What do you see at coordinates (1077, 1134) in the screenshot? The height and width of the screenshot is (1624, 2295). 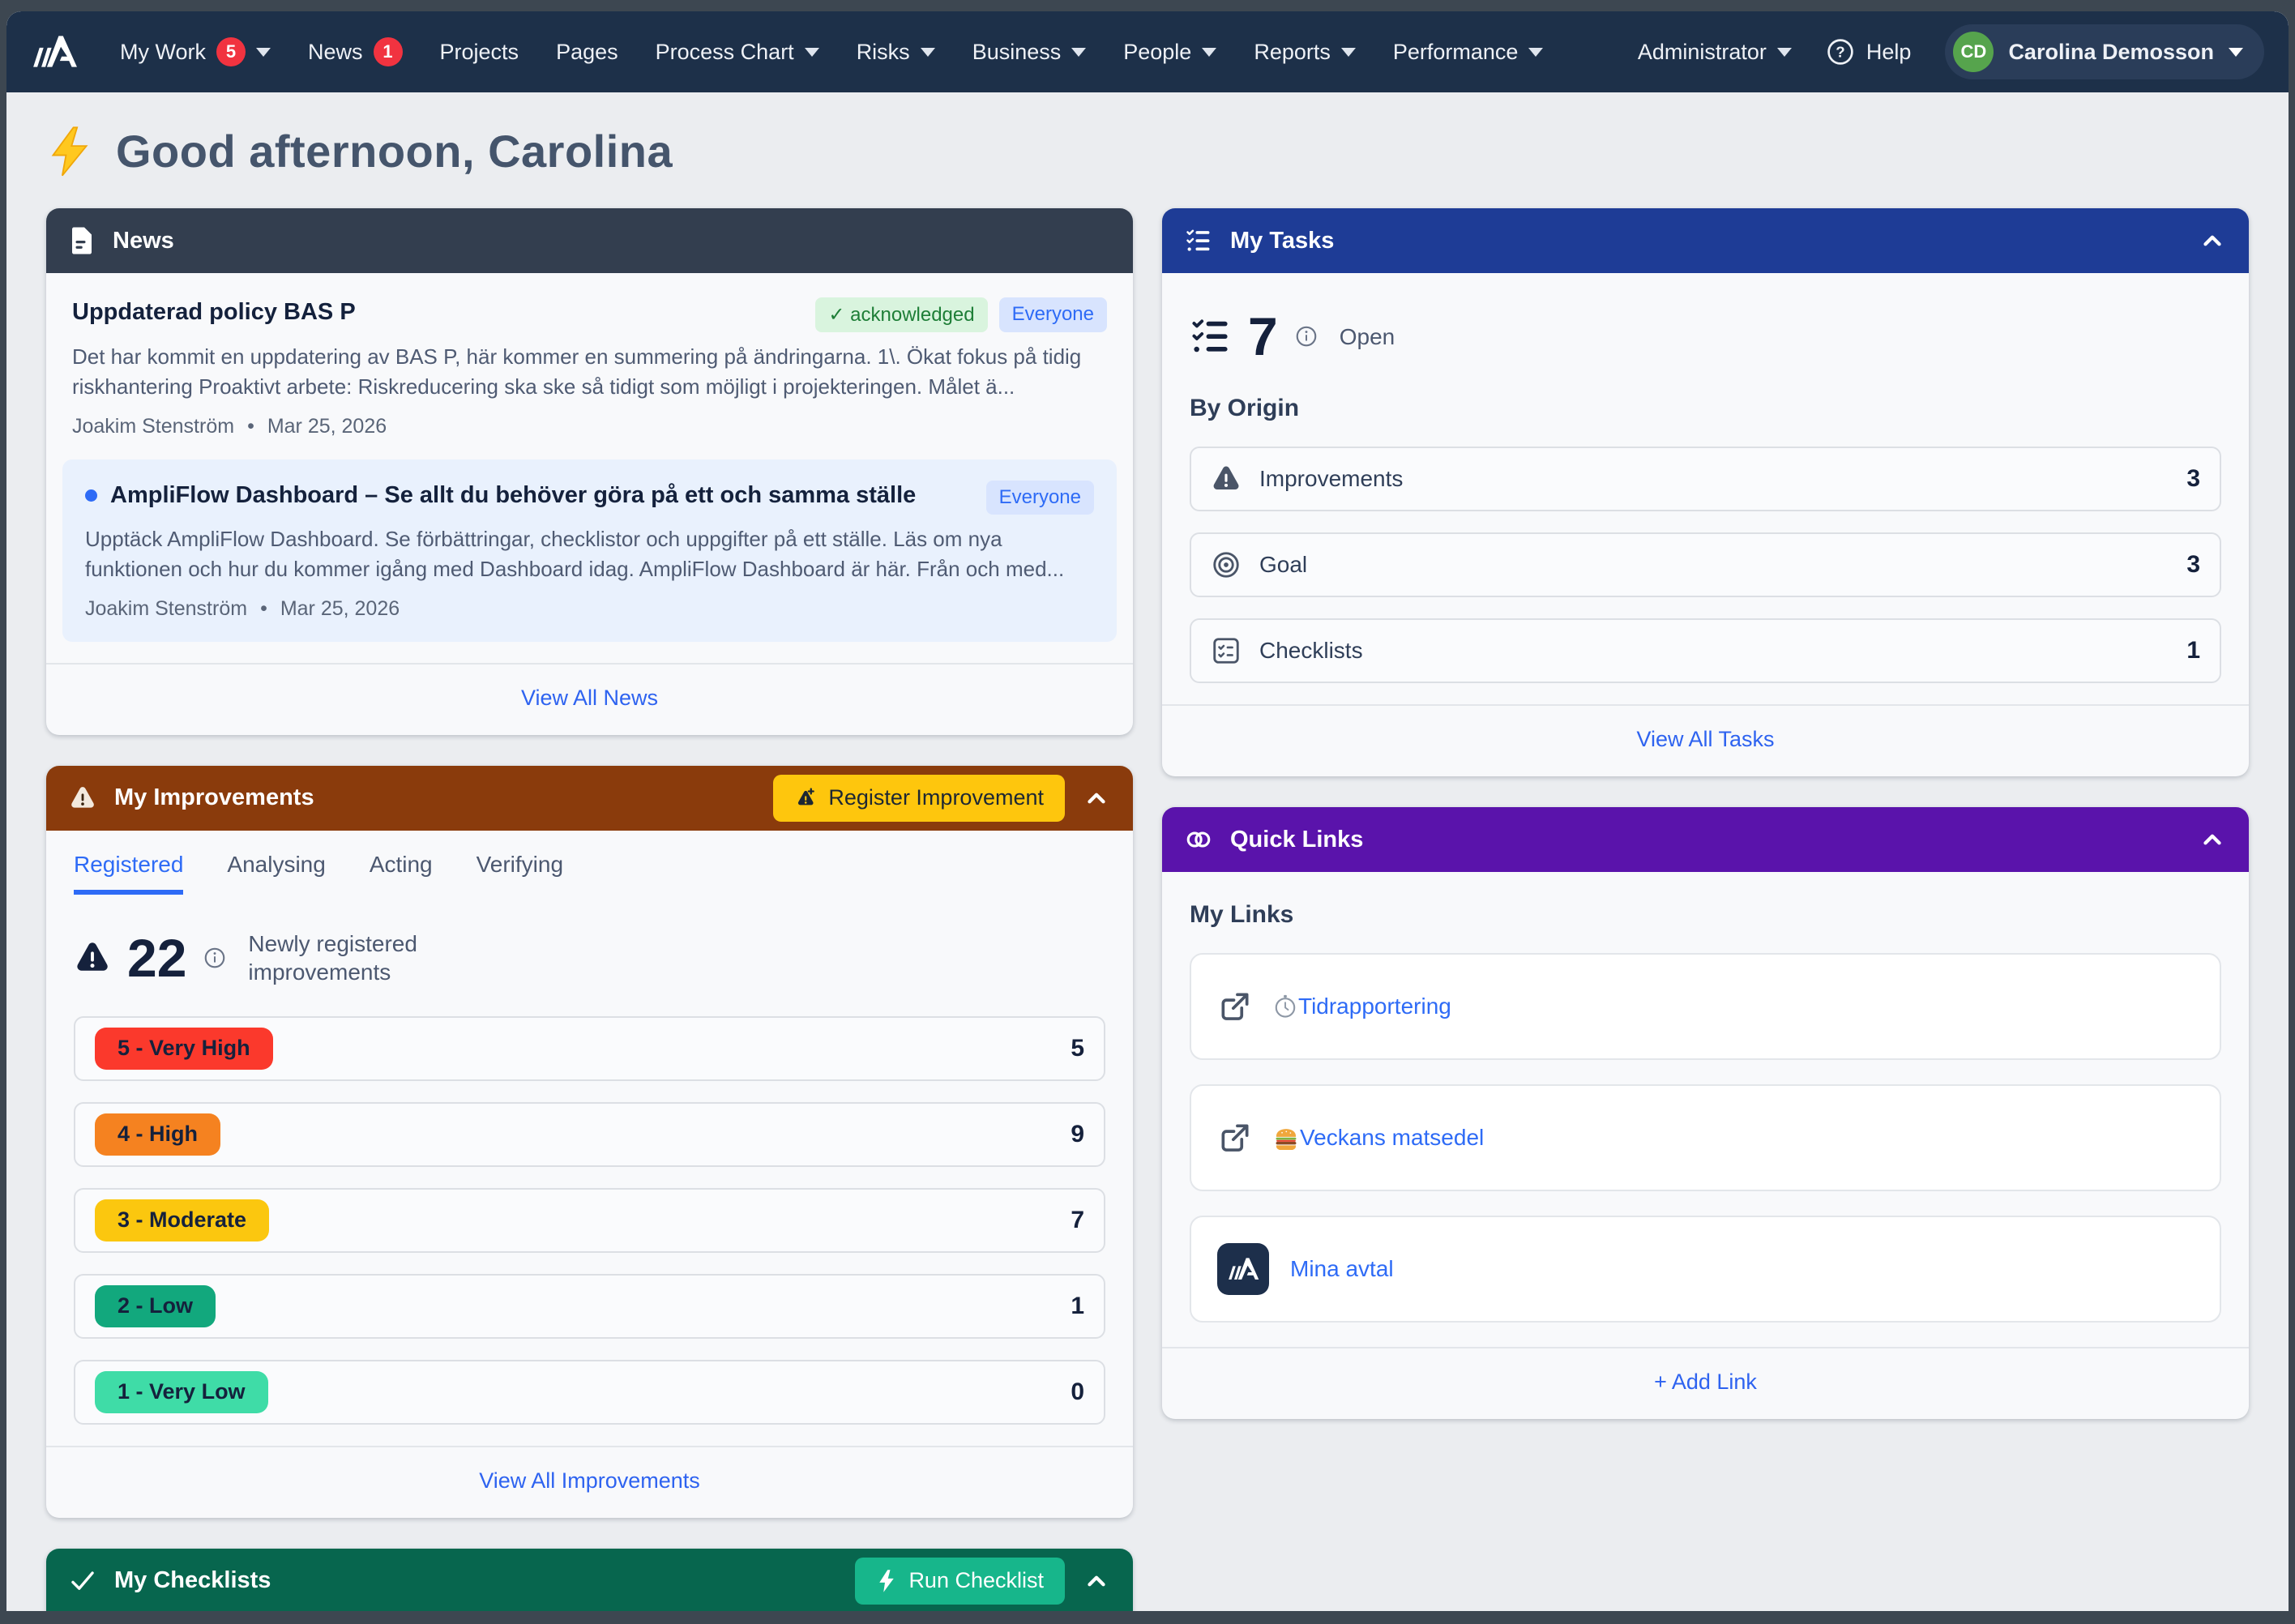 I see `severity-count: 9` at bounding box center [1077, 1134].